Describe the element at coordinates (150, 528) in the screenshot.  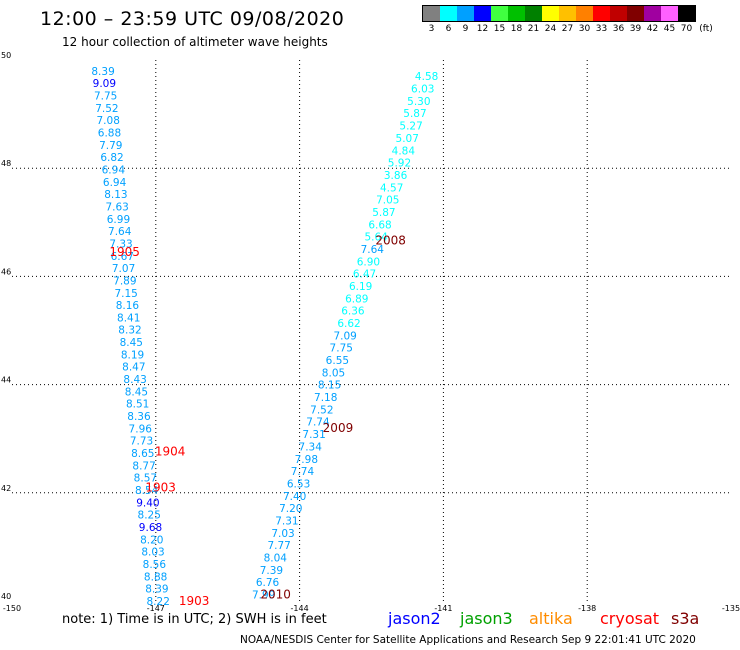
I see `wave-height-value: 9.68` at that location.